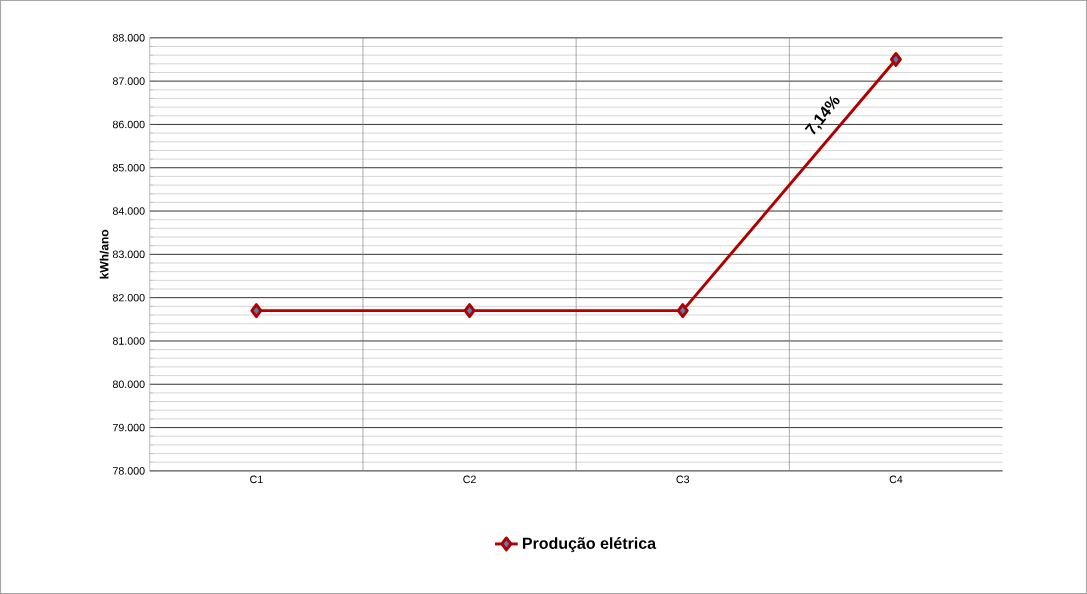 The image size is (1087, 594). I want to click on y-tick-label: 88.000, so click(128, 38).